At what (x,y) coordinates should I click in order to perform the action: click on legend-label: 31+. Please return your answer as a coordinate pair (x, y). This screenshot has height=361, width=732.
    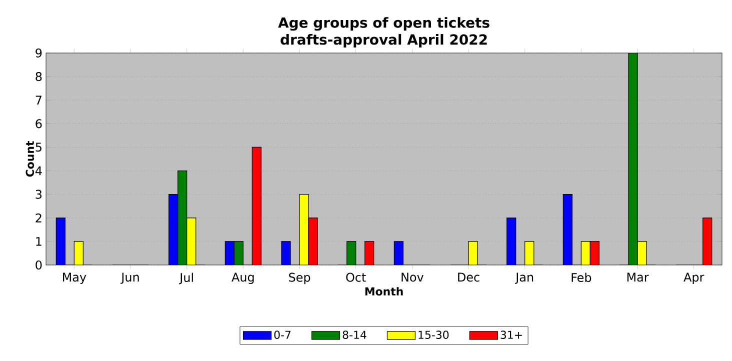
    Looking at the image, I should click on (511, 334).